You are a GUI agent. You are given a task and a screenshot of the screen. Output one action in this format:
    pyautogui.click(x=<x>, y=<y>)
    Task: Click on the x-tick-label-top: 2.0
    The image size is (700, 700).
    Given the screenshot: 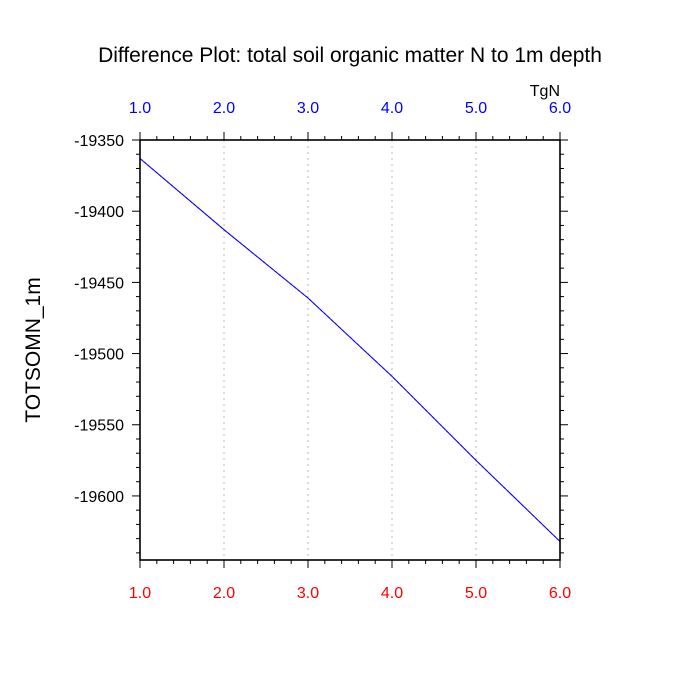 What is the action you would take?
    pyautogui.click(x=224, y=108)
    